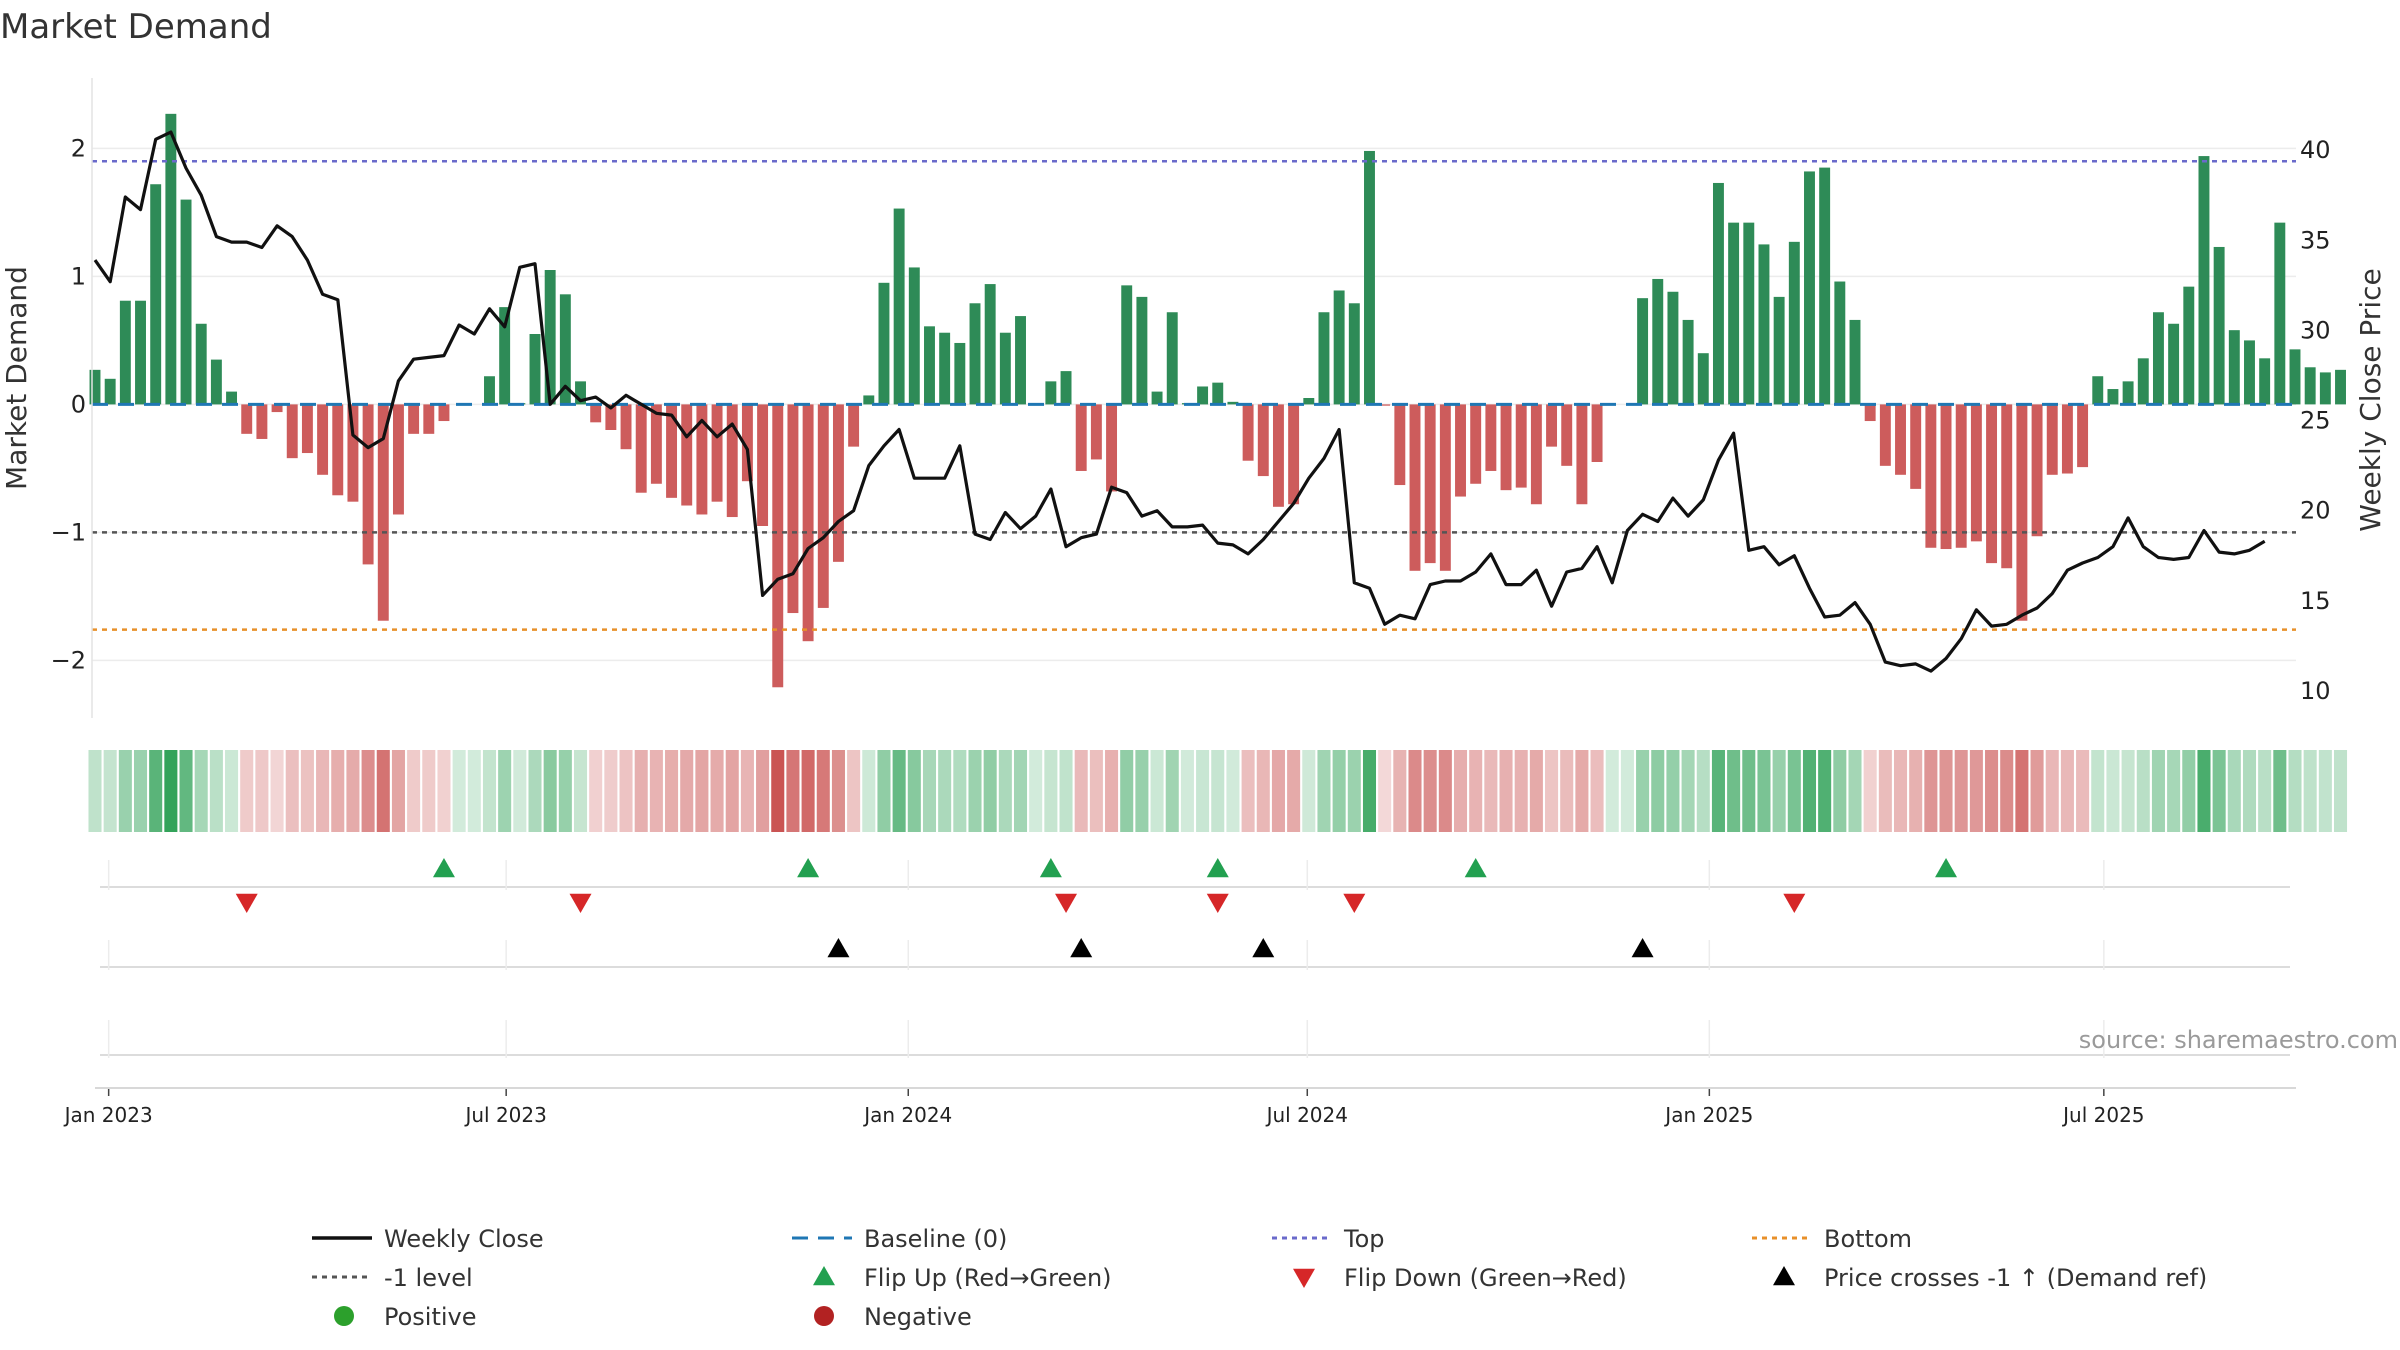 Image resolution: width=2400 pixels, height=1350 pixels. Describe the element at coordinates (1218, 791) in the screenshot. I see `demand-heat-strip` at that location.